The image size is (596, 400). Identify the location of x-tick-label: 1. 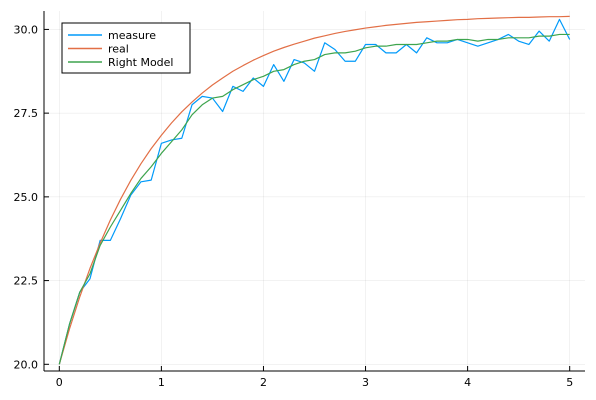
(161, 382).